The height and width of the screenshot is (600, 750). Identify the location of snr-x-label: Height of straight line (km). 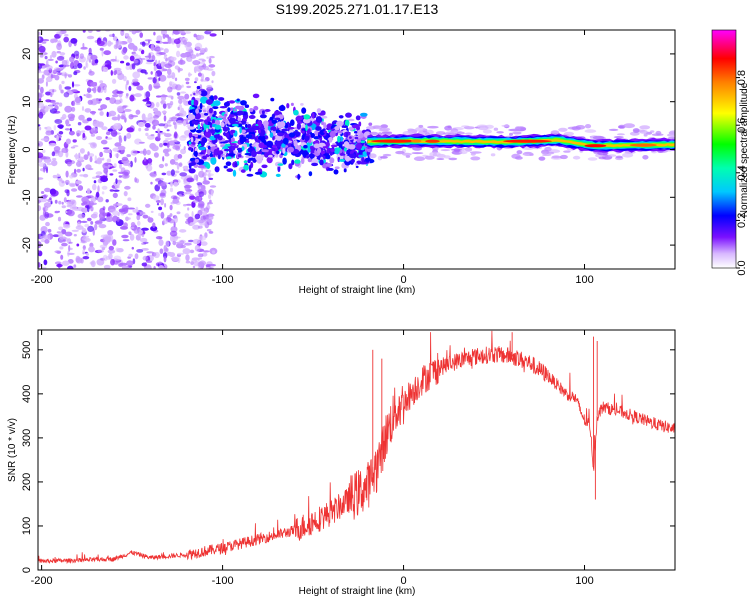
(357, 591).